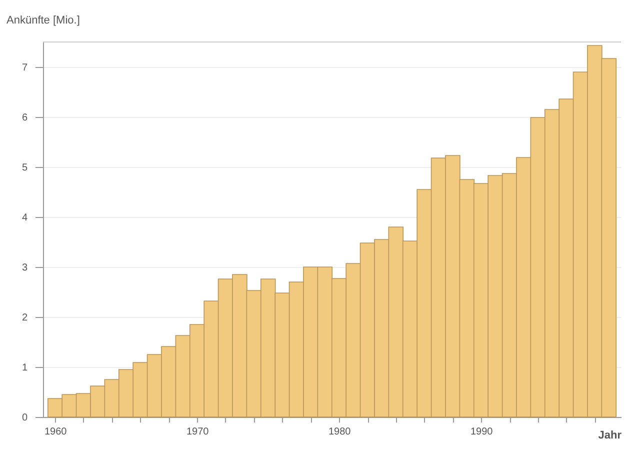 The image size is (627, 449). What do you see at coordinates (198, 432) in the screenshot?
I see `x-tick-label: 1970` at bounding box center [198, 432].